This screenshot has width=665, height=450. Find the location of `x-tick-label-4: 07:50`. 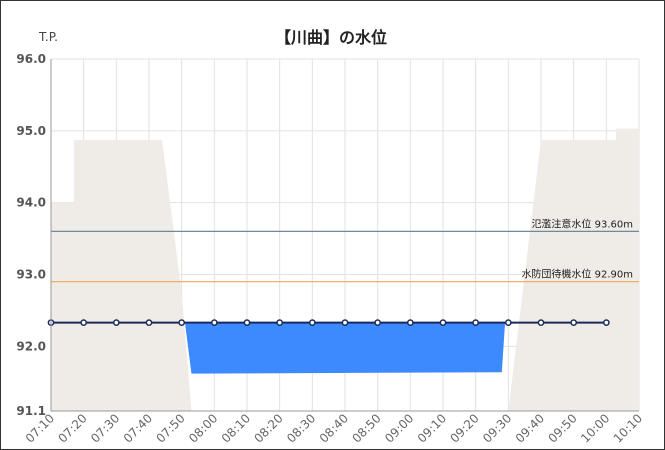

x-tick-label-4: 07:50 is located at coordinates (170, 428).